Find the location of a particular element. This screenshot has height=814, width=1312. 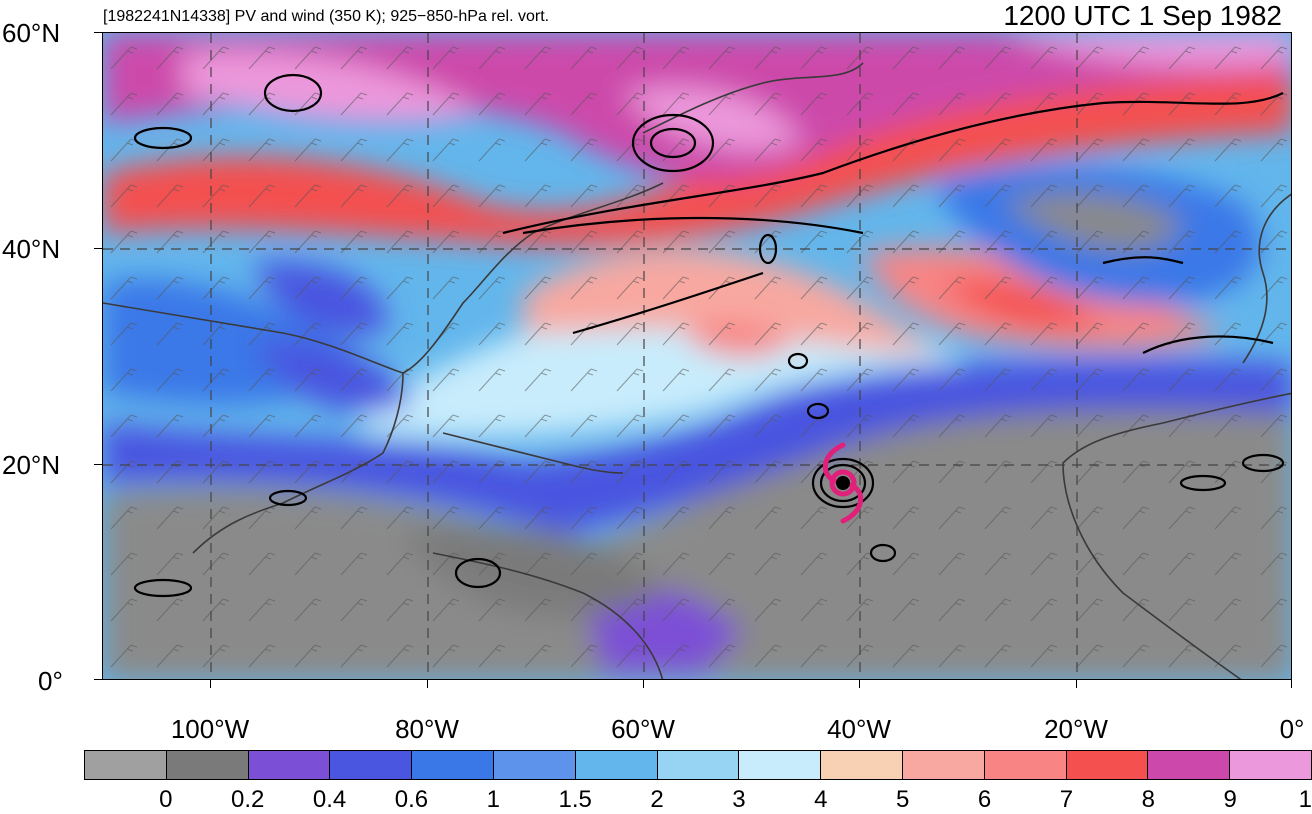

lat-label-60n: 60°N is located at coordinates (31, 33).